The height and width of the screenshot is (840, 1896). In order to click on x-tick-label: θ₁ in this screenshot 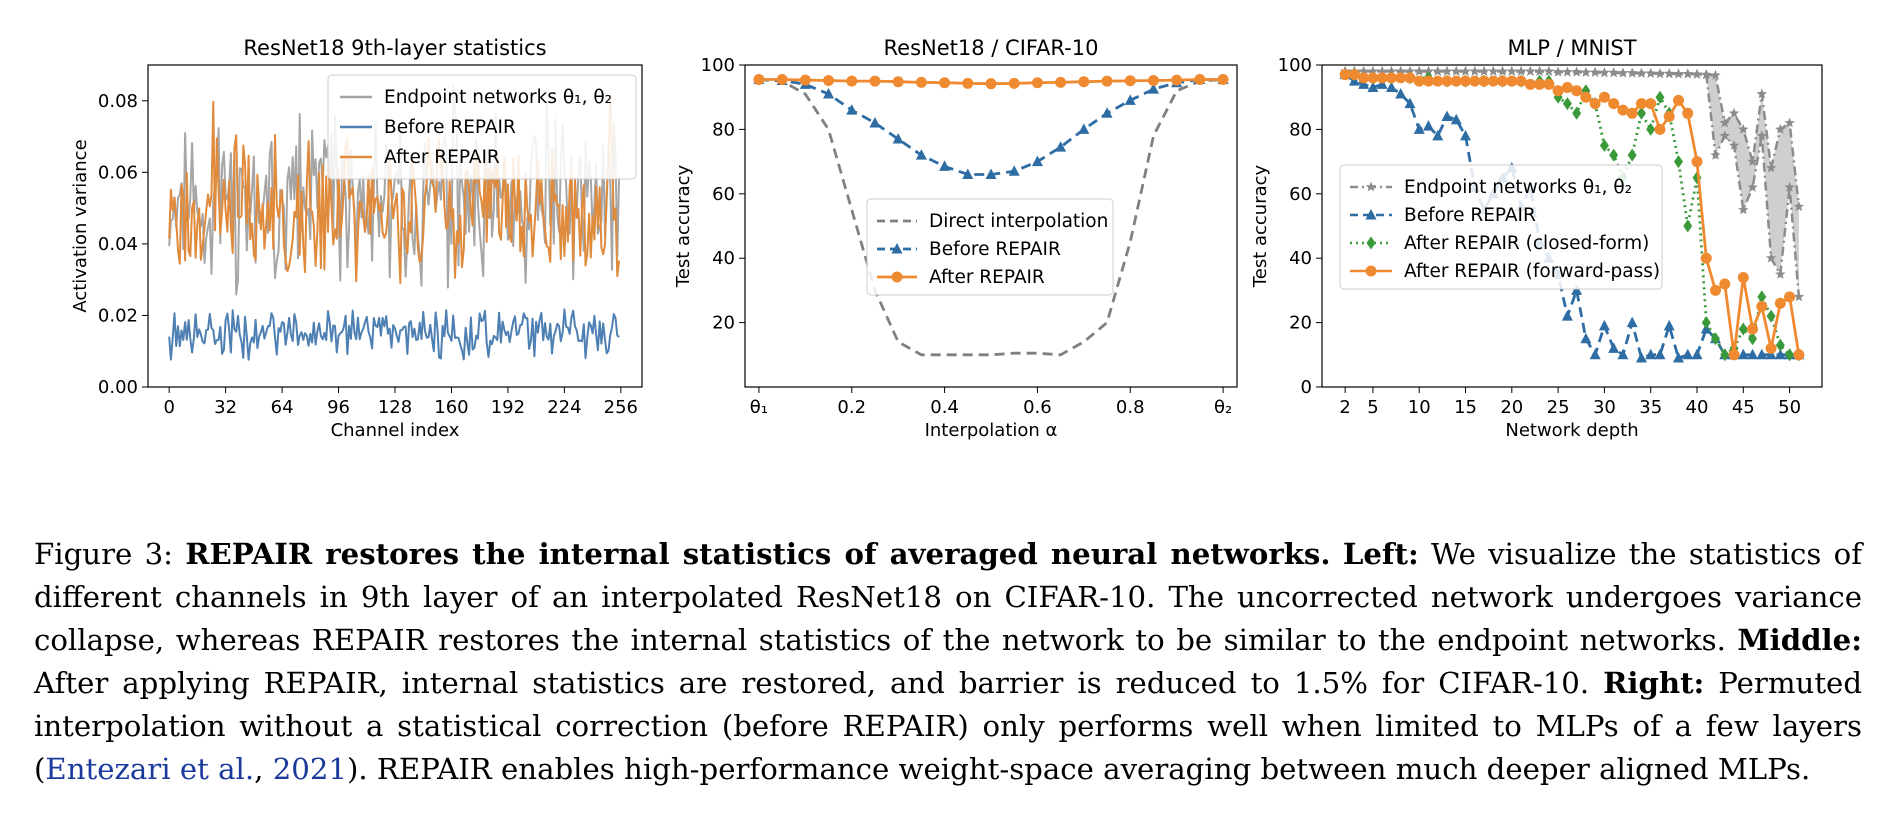, I will do `click(759, 407)`.